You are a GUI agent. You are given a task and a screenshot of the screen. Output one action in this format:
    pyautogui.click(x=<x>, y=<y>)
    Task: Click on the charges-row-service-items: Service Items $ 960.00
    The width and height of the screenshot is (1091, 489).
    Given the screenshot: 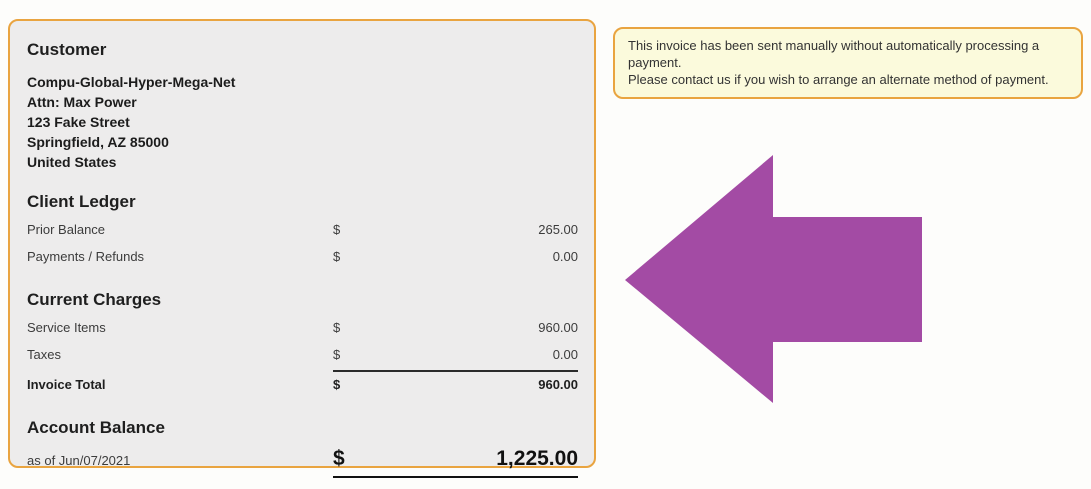 What is the action you would take?
    pyautogui.click(x=302, y=327)
    